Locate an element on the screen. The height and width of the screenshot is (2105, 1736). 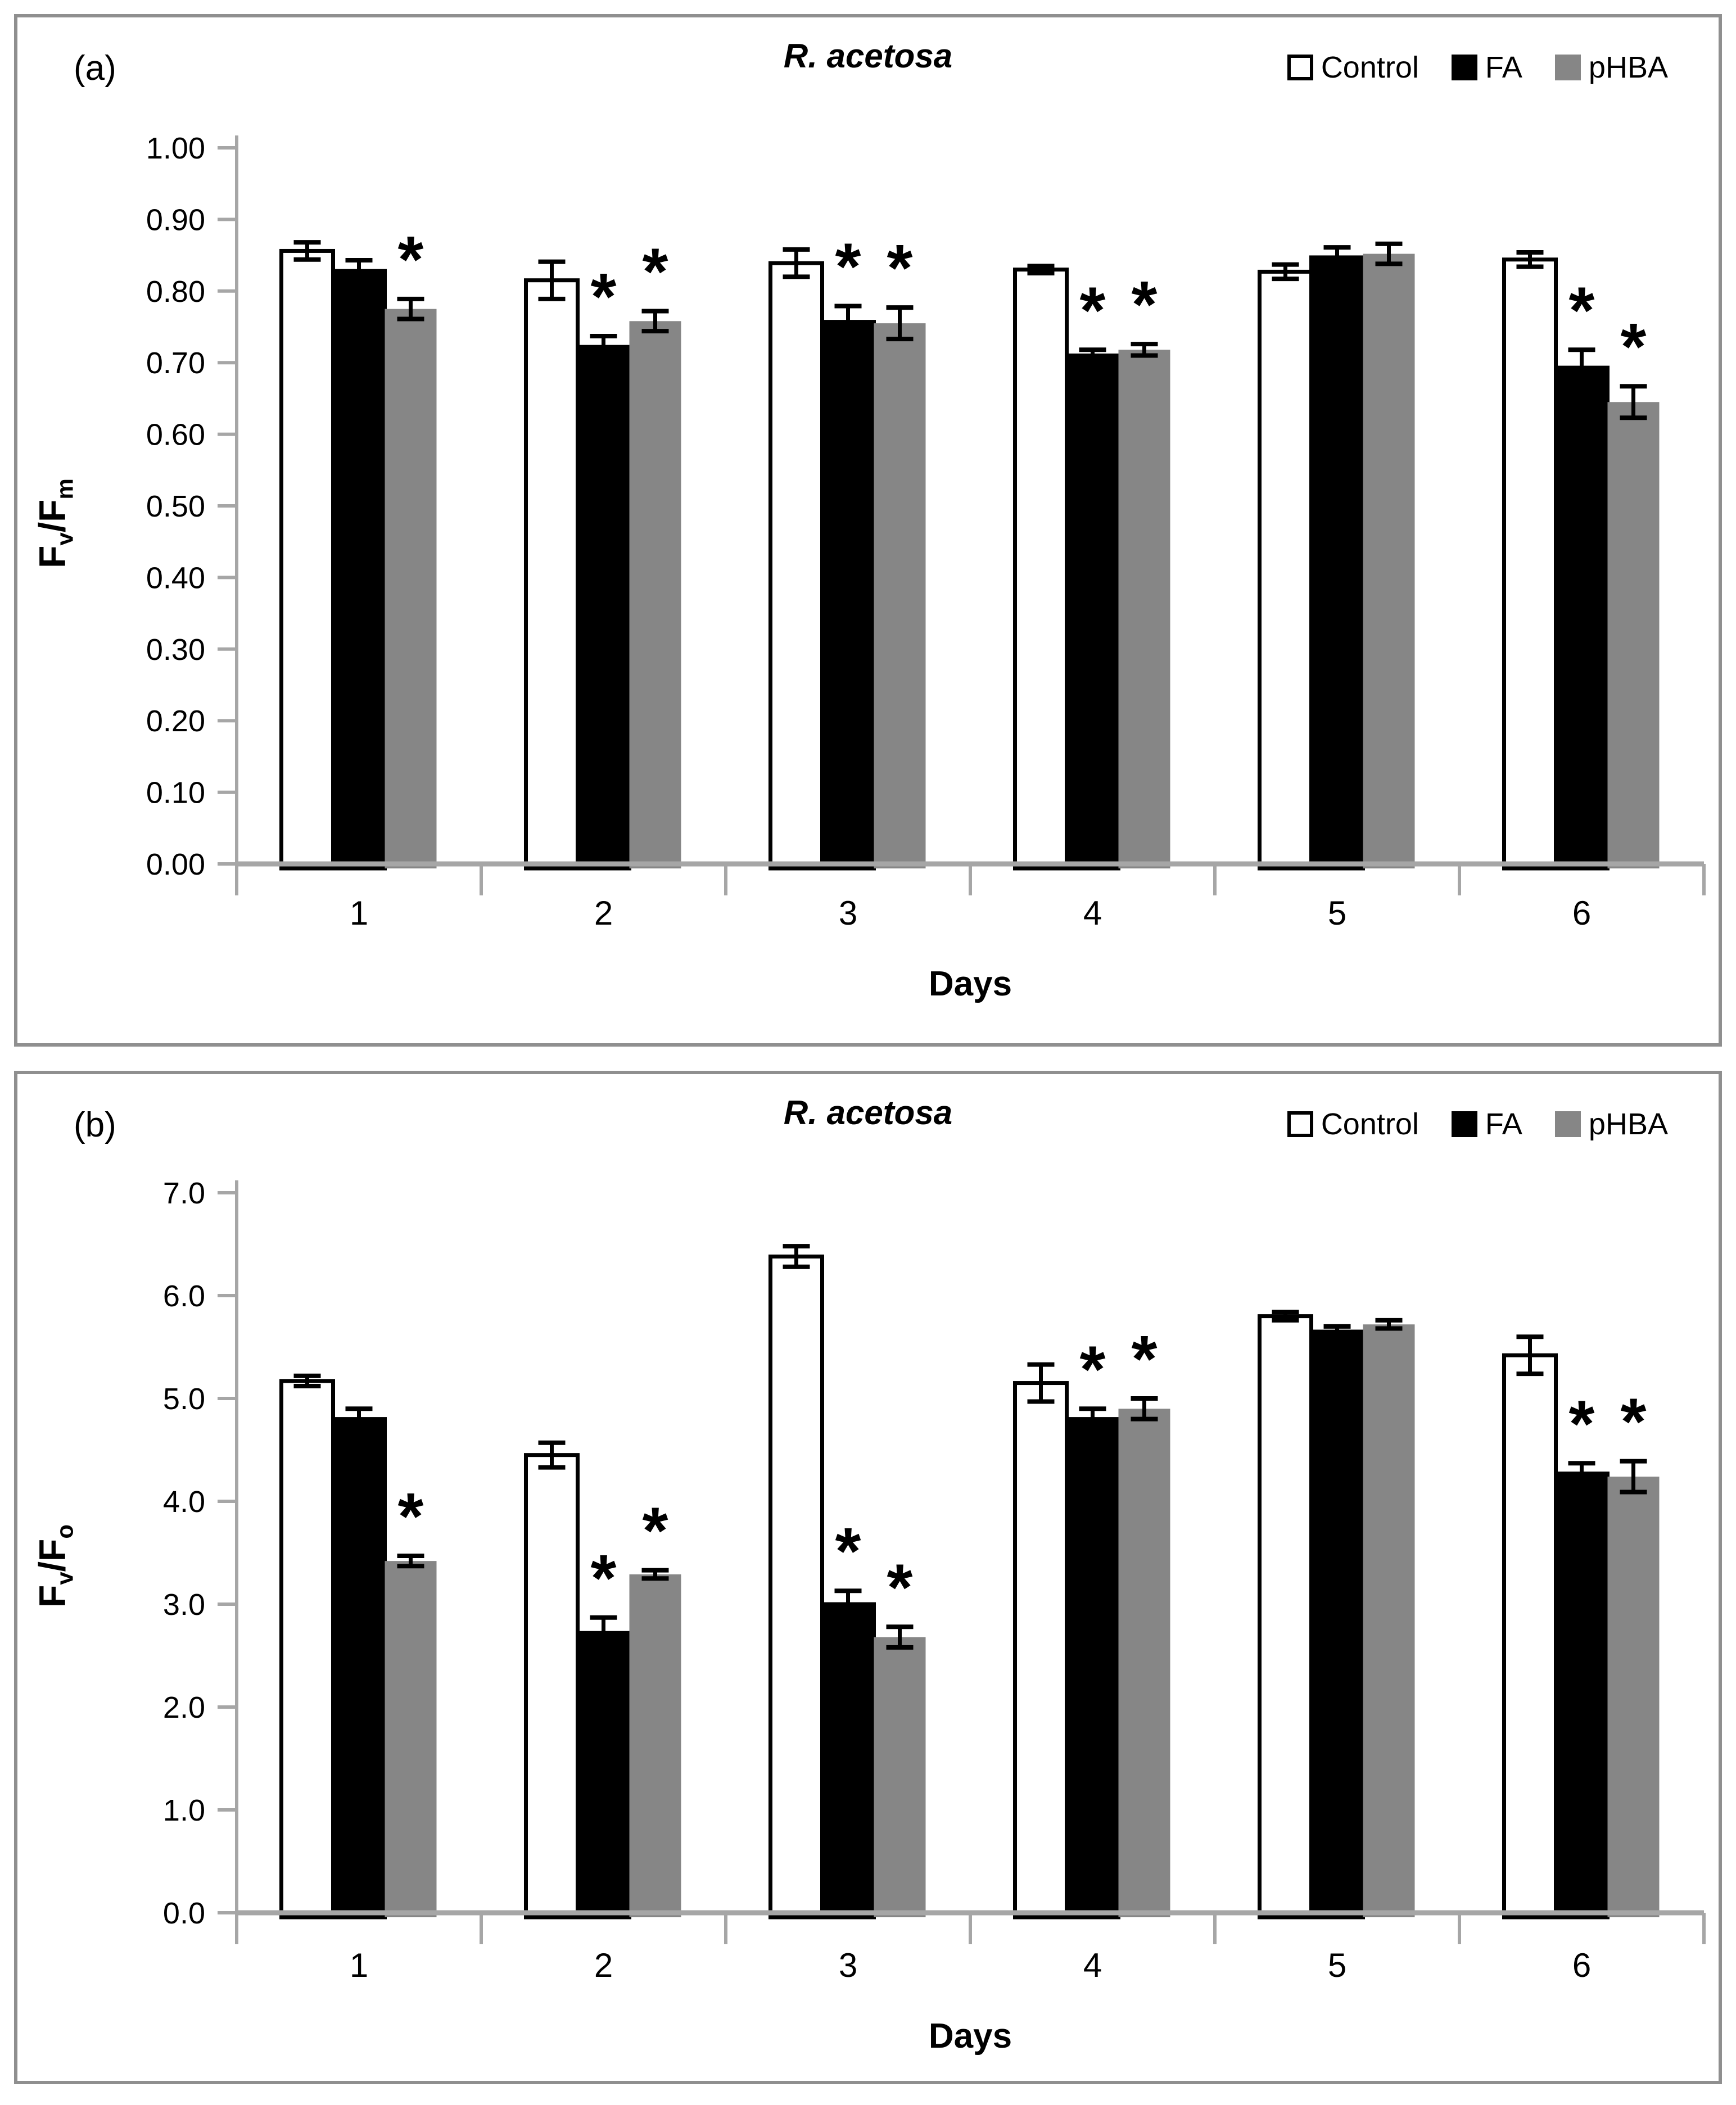
y-axis-tick-label: 0.10 is located at coordinates (175, 793).